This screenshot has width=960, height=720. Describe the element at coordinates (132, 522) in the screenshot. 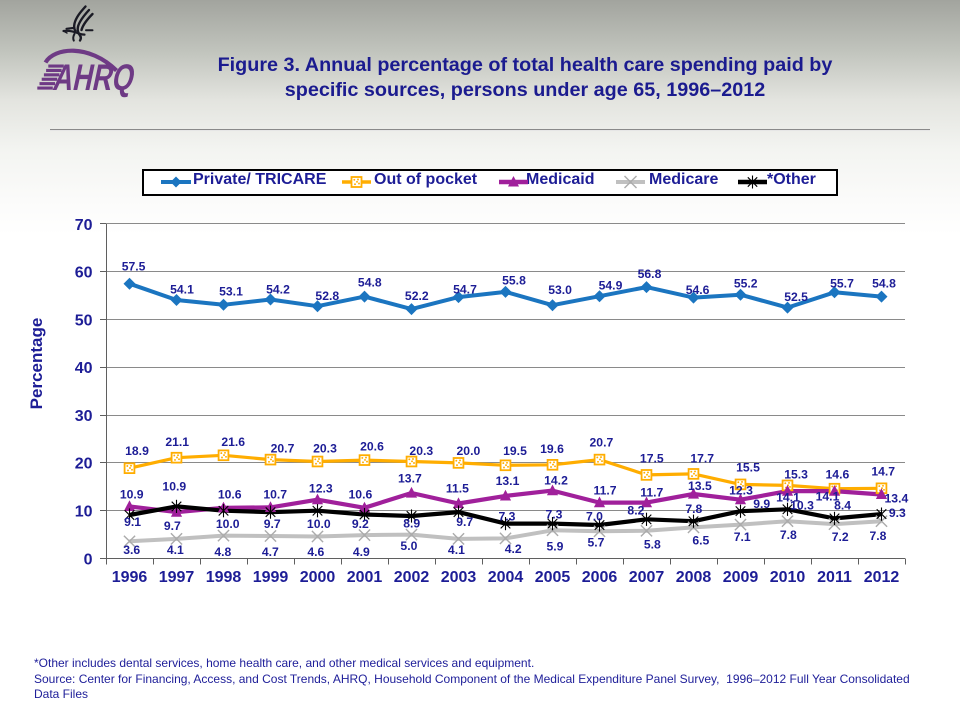

I see `svg-text: 9.1` at that location.